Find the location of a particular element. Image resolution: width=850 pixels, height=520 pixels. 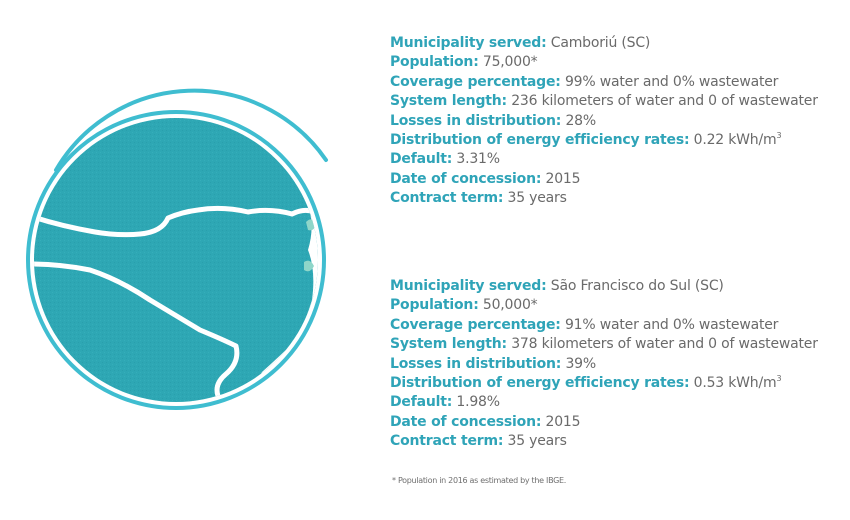

energy-value: 0.53 kWh/m is located at coordinates (735, 383).